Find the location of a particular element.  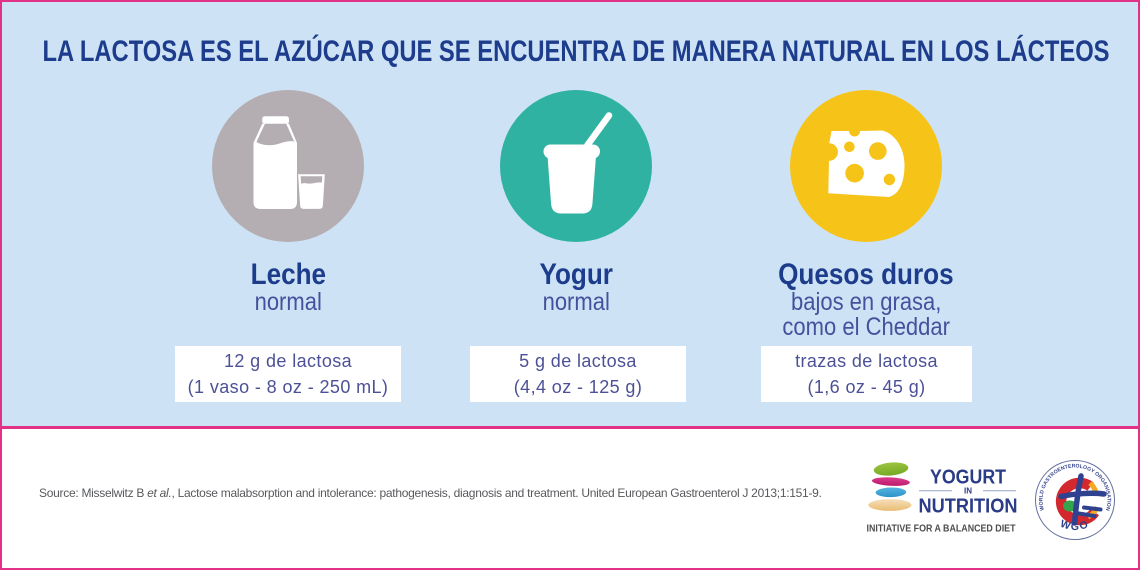

svg-text: YOGURT is located at coordinates (968, 477).